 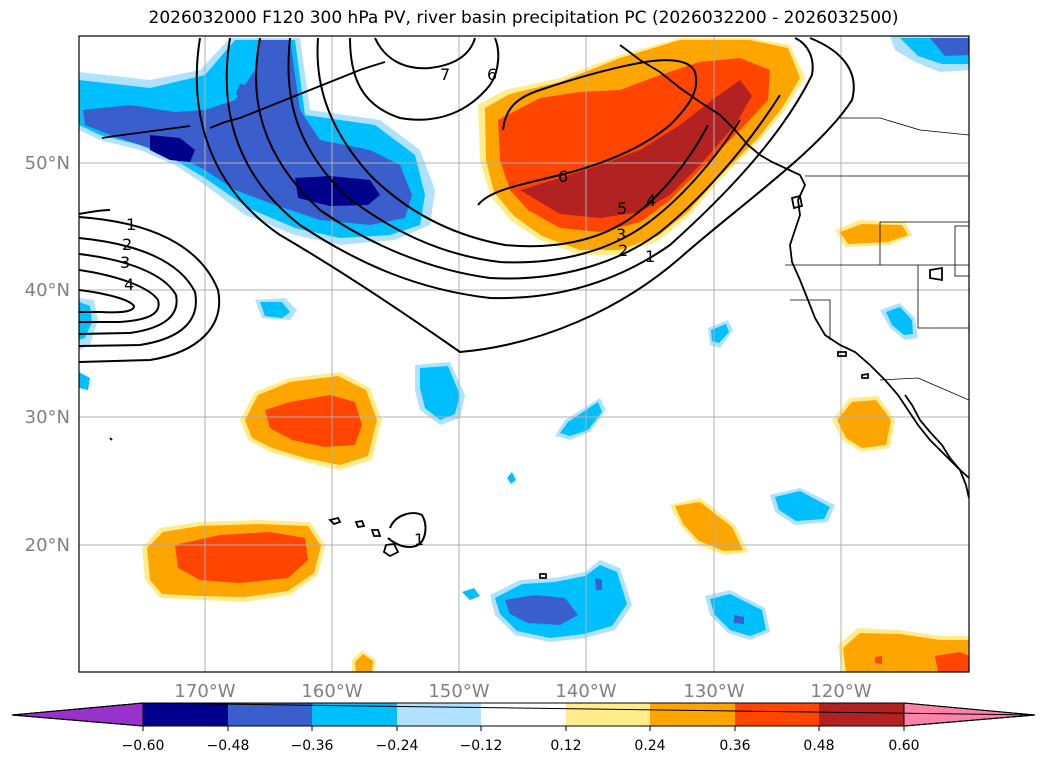 What do you see at coordinates (621, 234) in the screenshot?
I see `pv-label-3-ridge: 3` at bounding box center [621, 234].